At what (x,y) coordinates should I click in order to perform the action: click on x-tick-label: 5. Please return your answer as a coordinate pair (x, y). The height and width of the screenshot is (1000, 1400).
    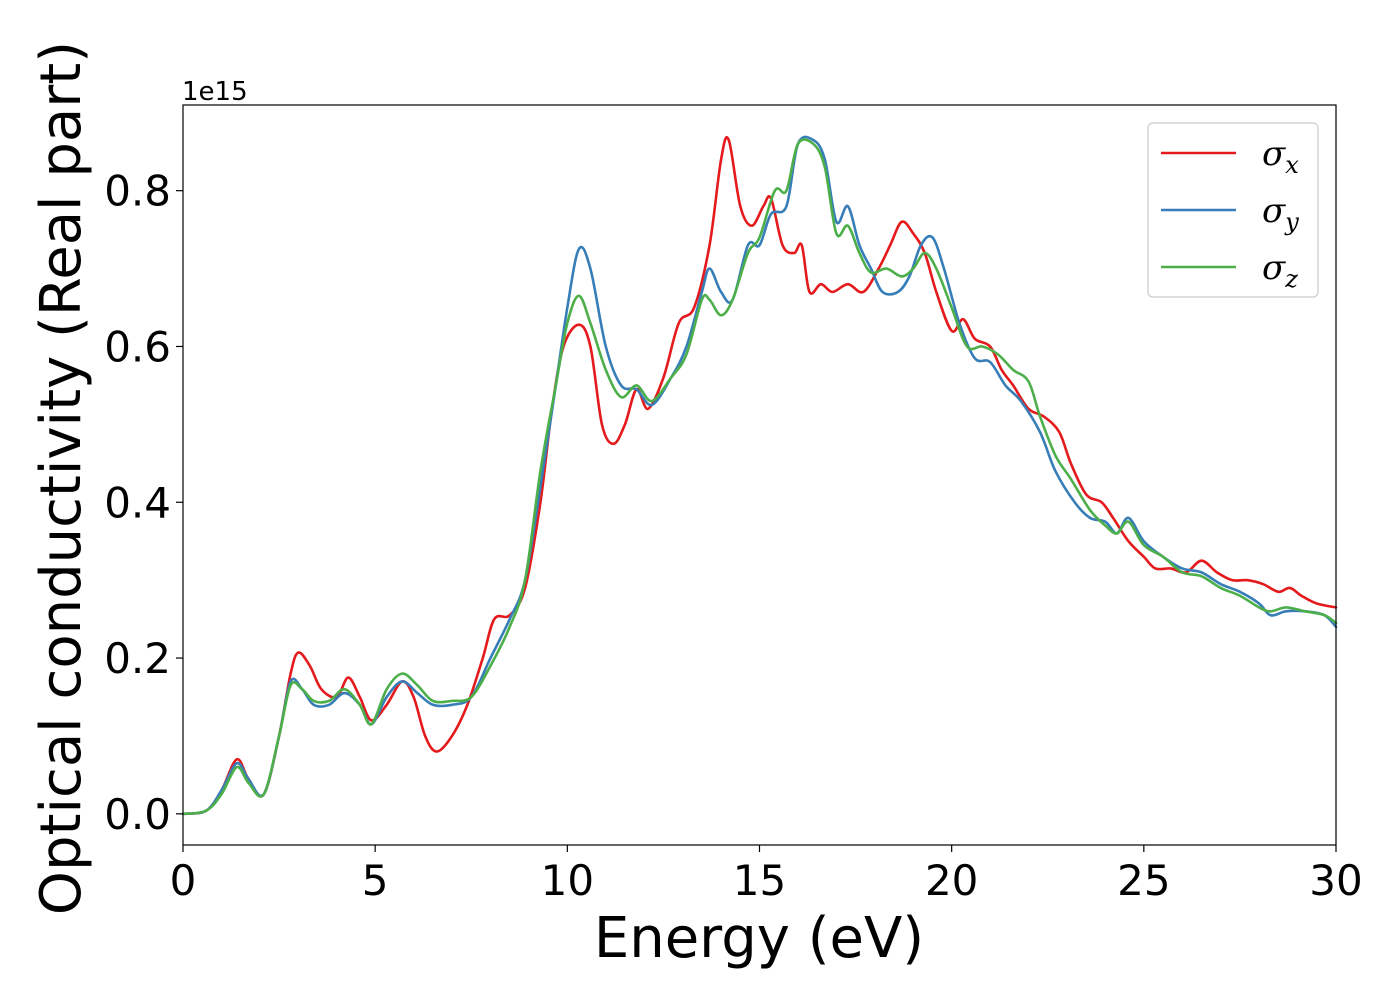
    Looking at the image, I should click on (375, 880).